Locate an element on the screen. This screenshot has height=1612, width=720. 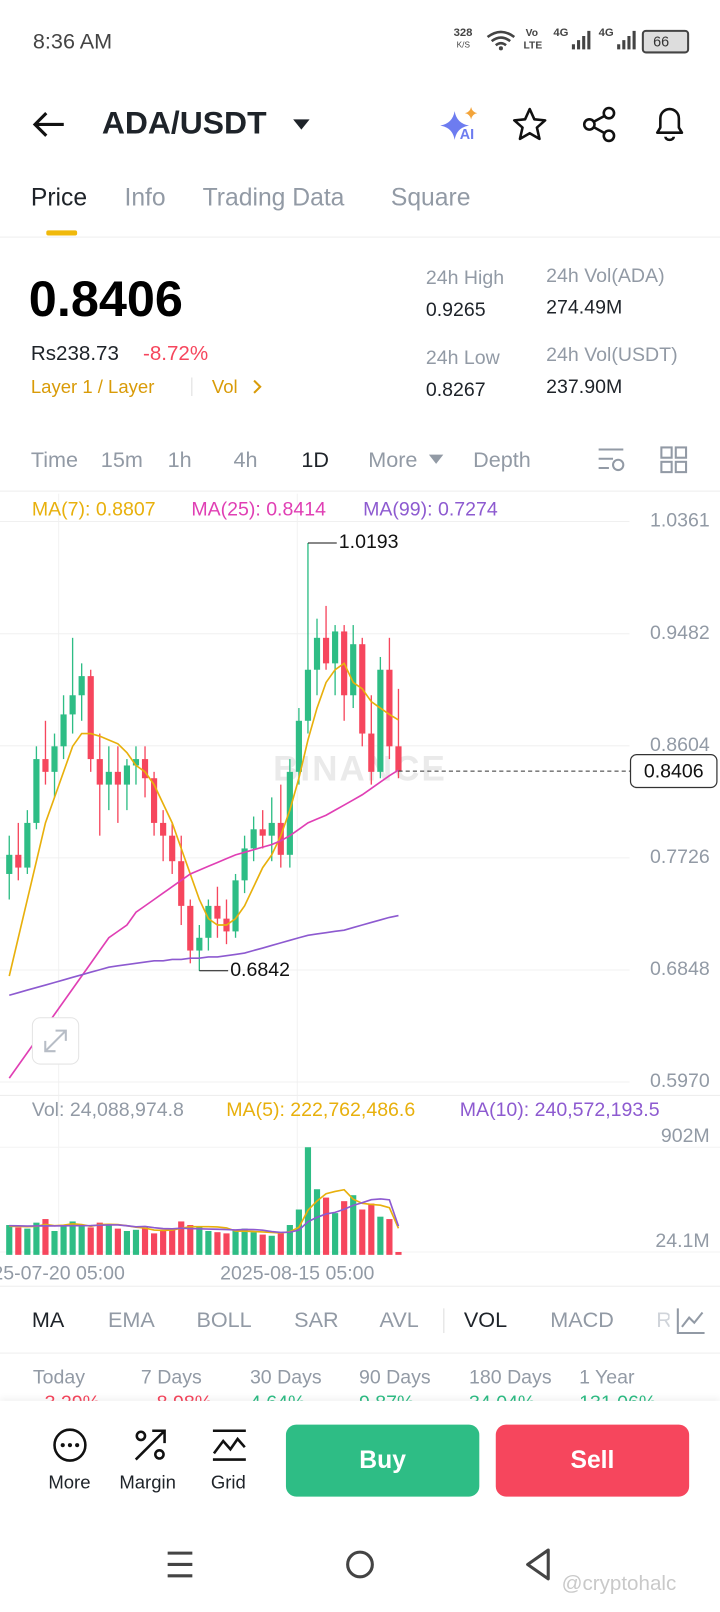
more-icon is located at coordinates (69, 1445).